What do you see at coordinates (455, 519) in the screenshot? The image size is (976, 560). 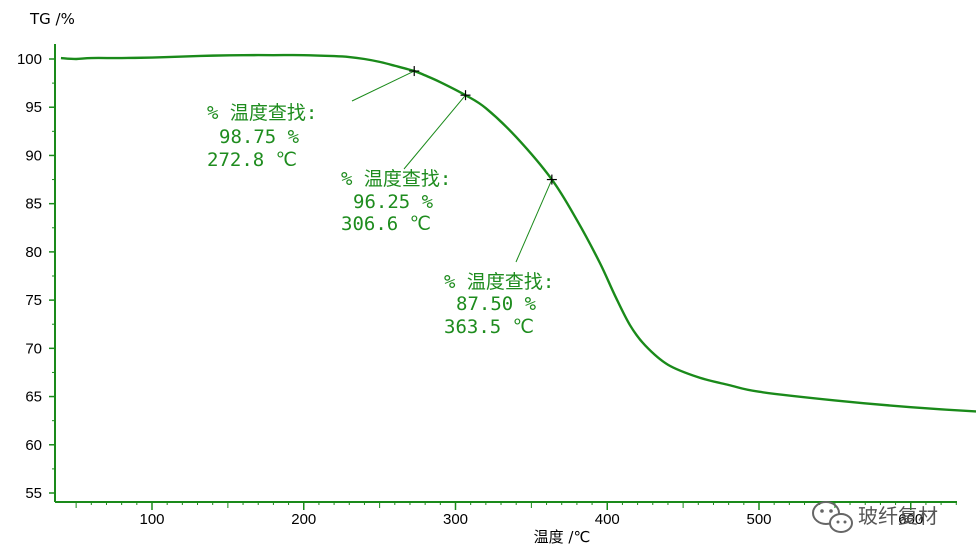 I see `x-tick-label-300: 300` at bounding box center [455, 519].